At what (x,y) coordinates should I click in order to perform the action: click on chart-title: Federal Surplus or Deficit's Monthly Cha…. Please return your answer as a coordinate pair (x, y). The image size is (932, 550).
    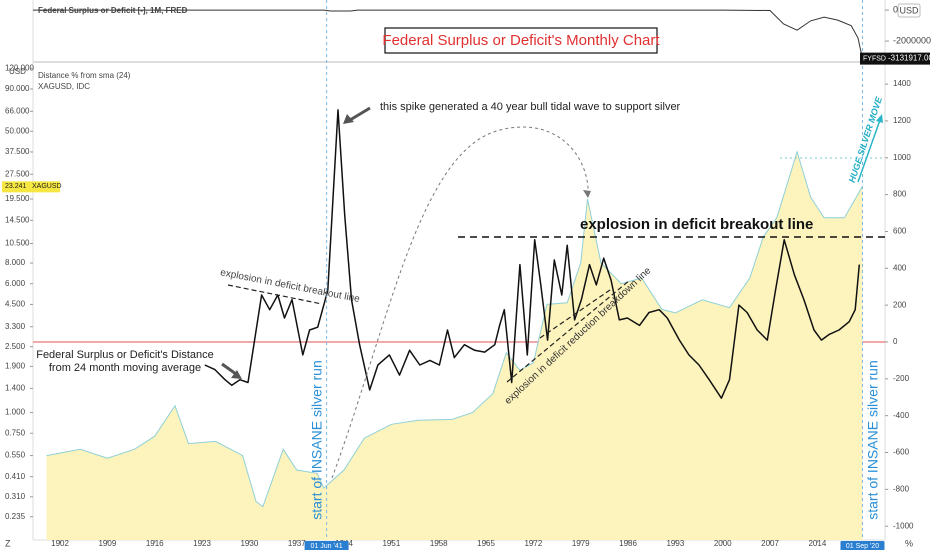
    Looking at the image, I should click on (521, 40).